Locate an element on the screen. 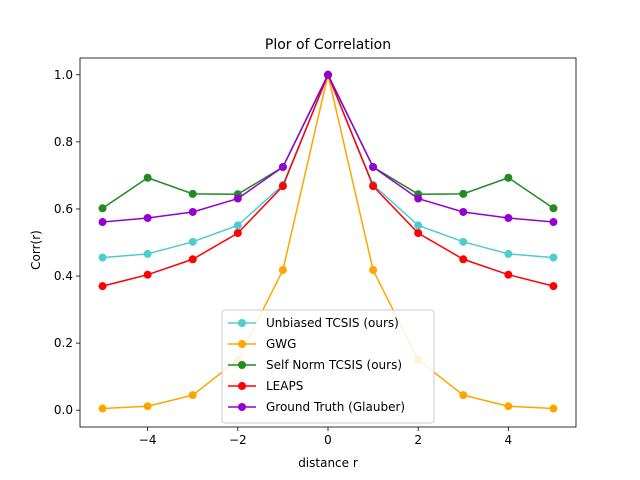  y-tick-label: 0.0 is located at coordinates (63, 410).